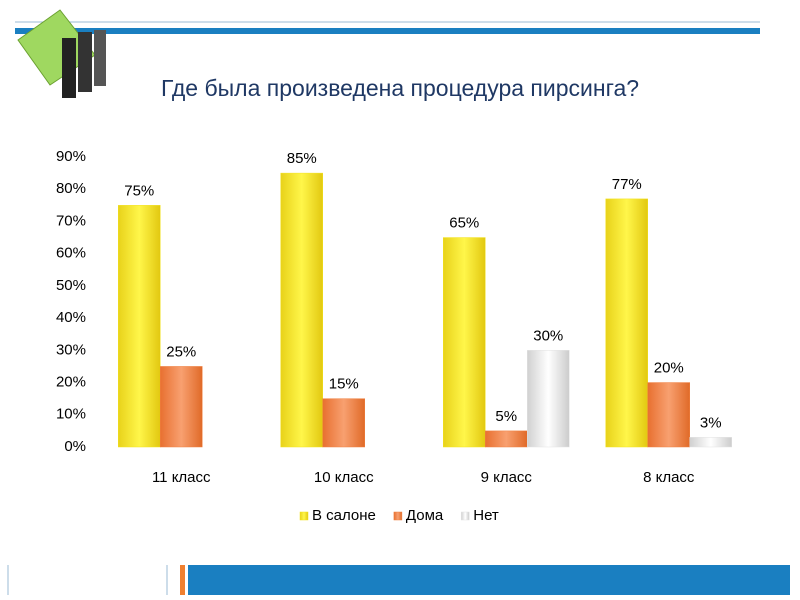  I want to click on y-tick-label: 40%, so click(71, 317).